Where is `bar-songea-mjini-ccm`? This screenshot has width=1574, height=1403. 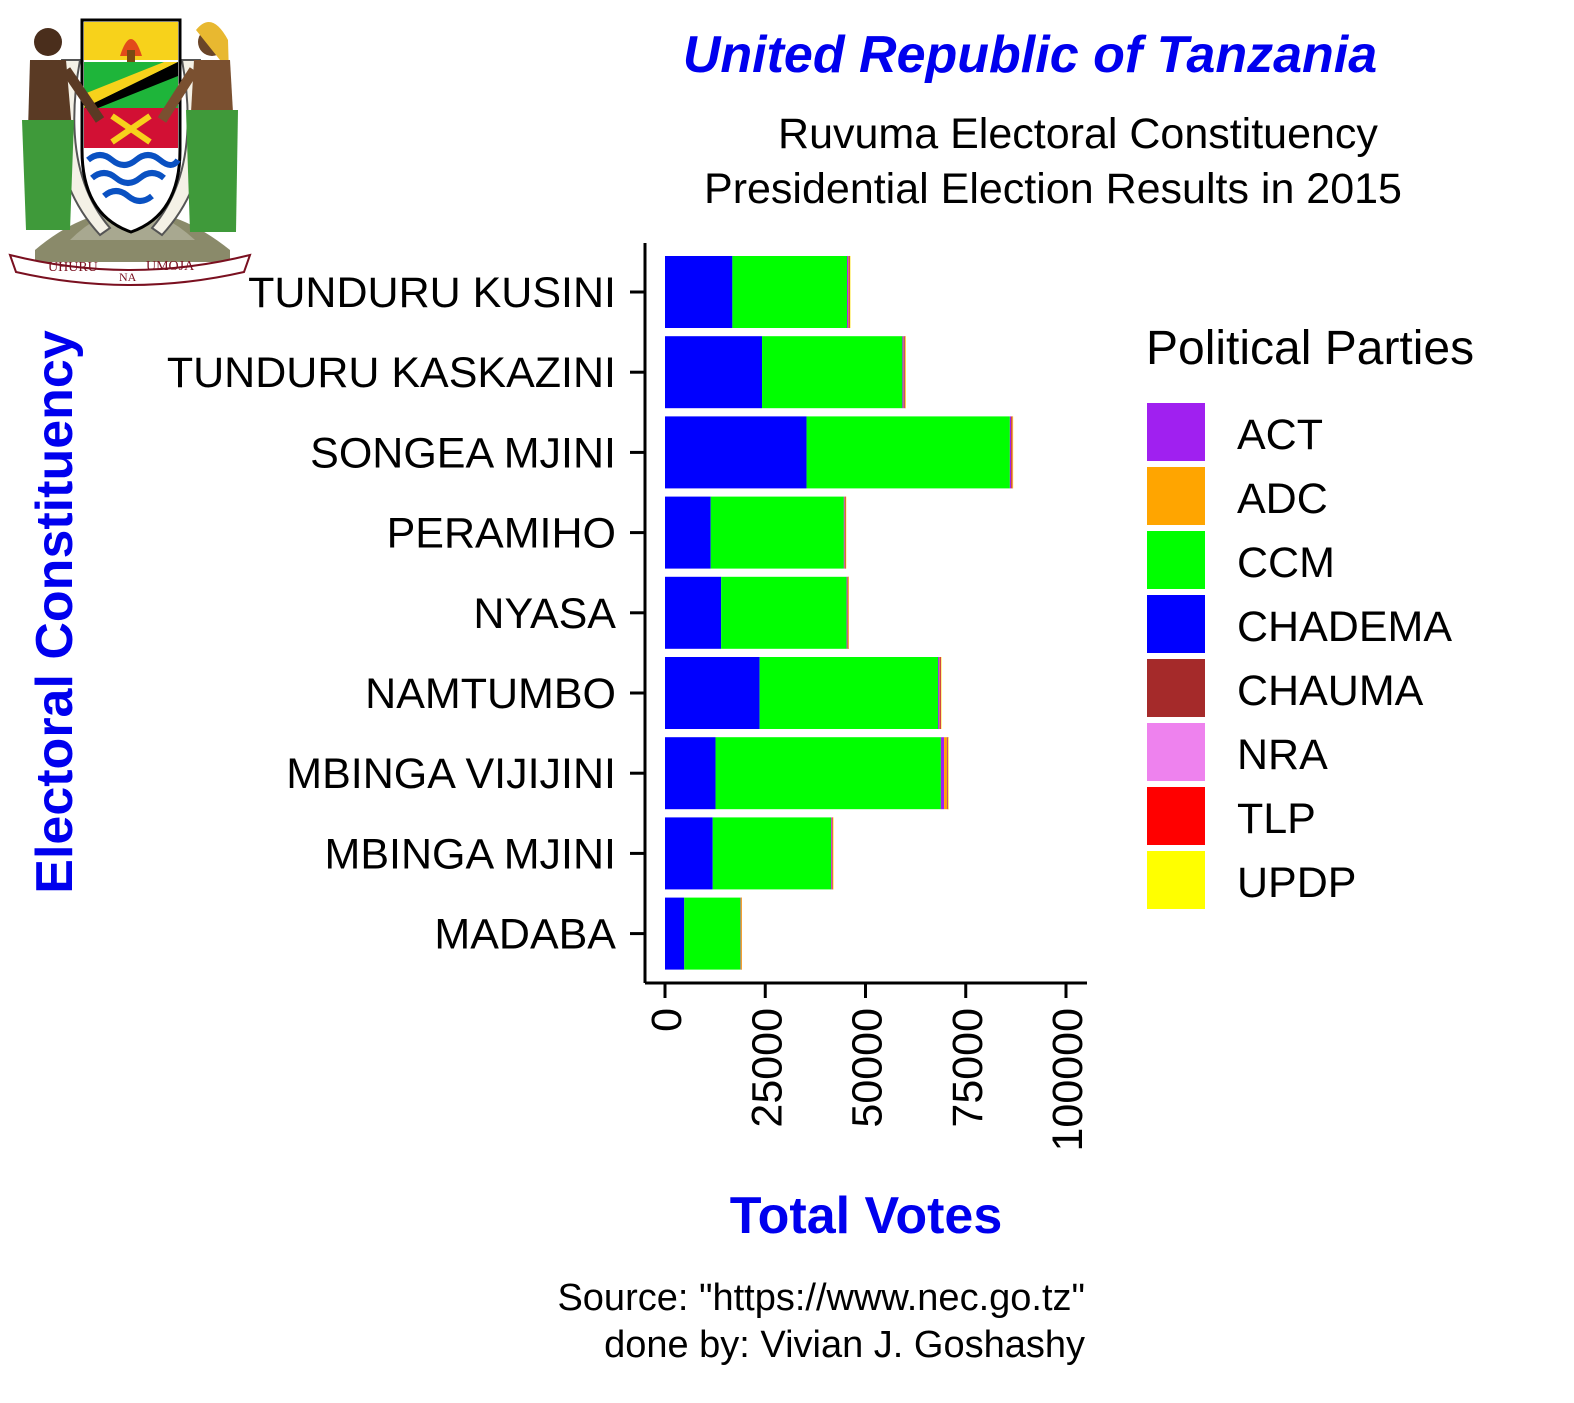 bar-songea-mjini-ccm is located at coordinates (908, 452).